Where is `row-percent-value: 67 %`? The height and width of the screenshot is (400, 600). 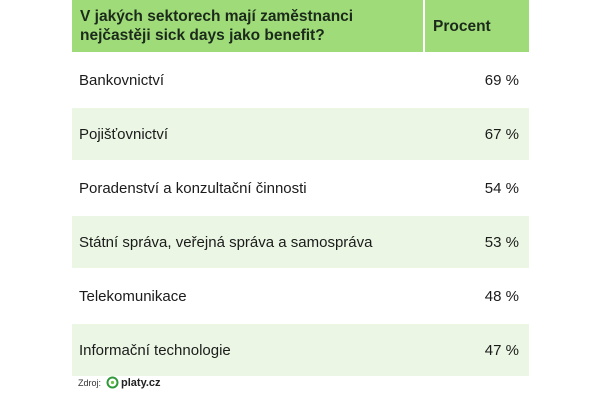
row-percent-value: 67 % is located at coordinates (501, 134).